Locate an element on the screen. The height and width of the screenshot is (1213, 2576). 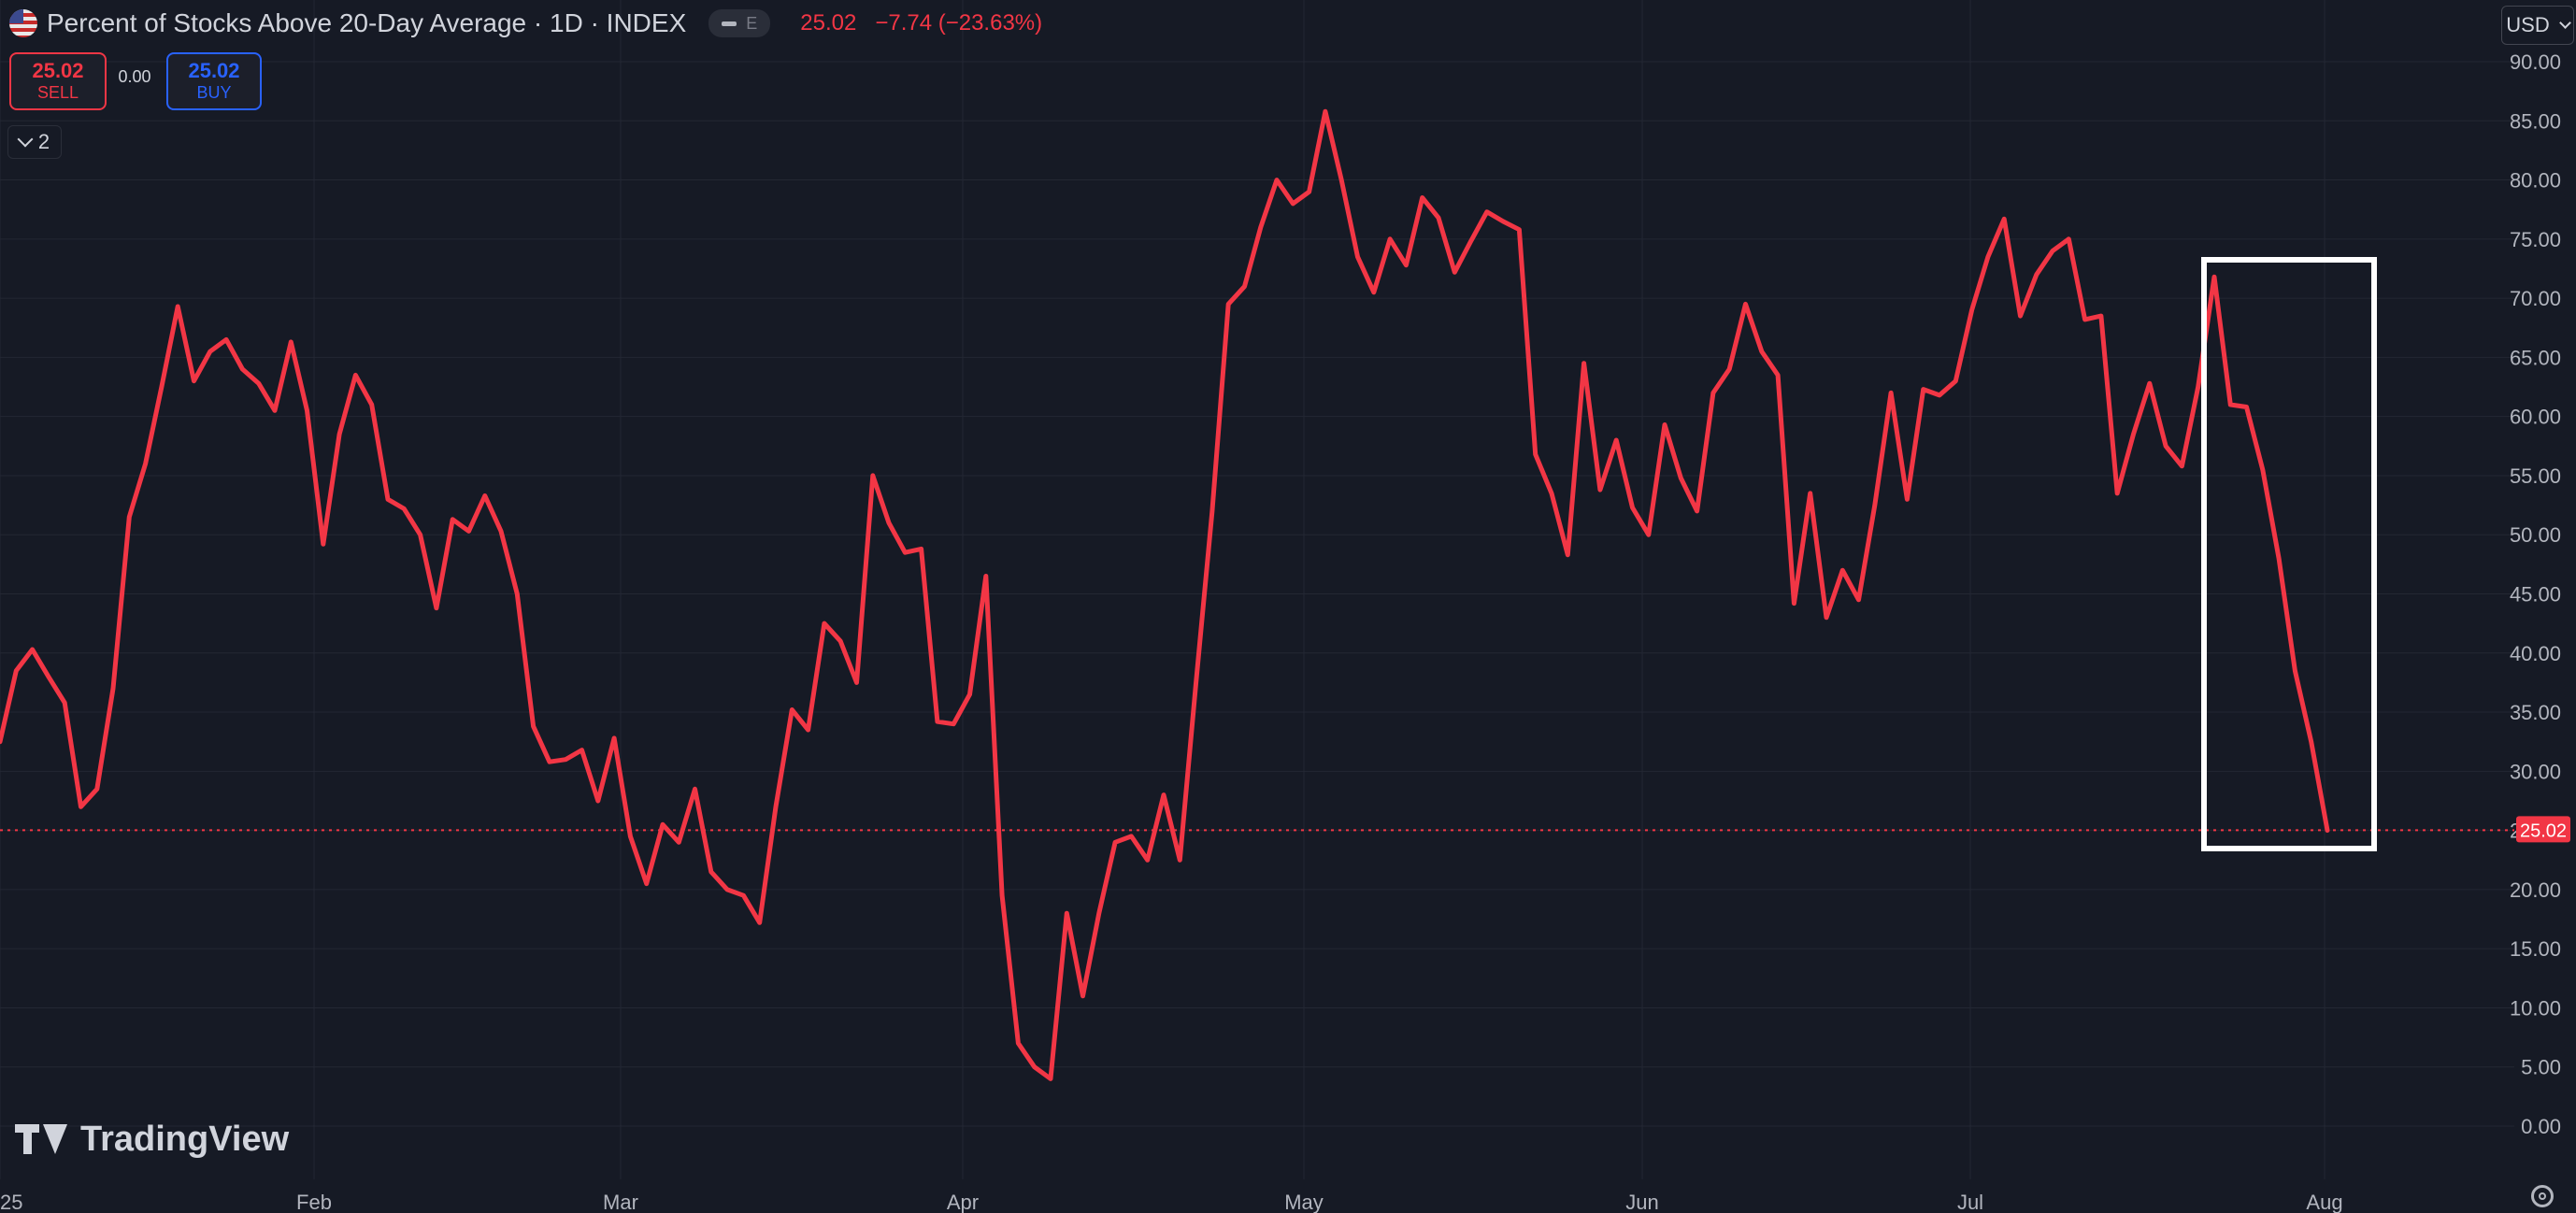
earnings-letter: E is located at coordinates (752, 23).